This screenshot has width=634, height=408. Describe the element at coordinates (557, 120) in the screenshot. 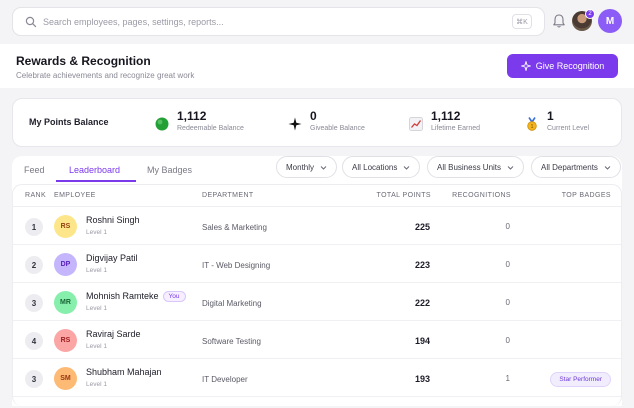

I see `stat-level: 1 1 Current Level` at that location.